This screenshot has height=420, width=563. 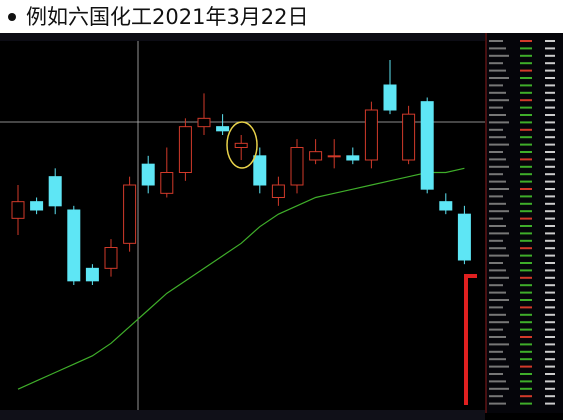 I want to click on slide-title: 例如六国化工2021年3月22日, so click(x=167, y=17).